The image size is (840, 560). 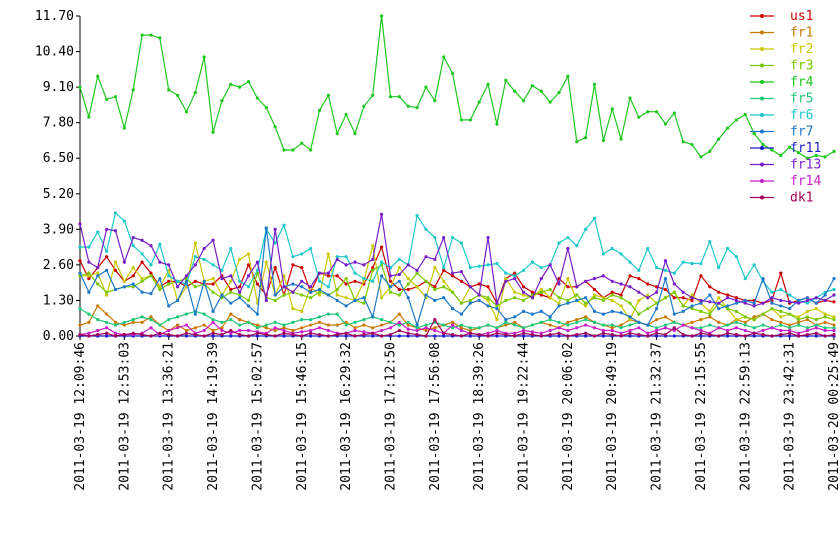 What do you see at coordinates (657, 416) in the screenshot?
I see `x-tick-label: 2011-03-19 21:32:37` at bounding box center [657, 416].